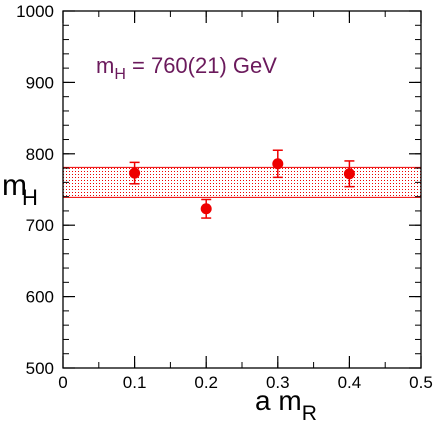 Image resolution: width=436 pixels, height=424 pixels. Describe the element at coordinates (206, 382) in the screenshot. I see `x-tick-label: 0.2` at that location.